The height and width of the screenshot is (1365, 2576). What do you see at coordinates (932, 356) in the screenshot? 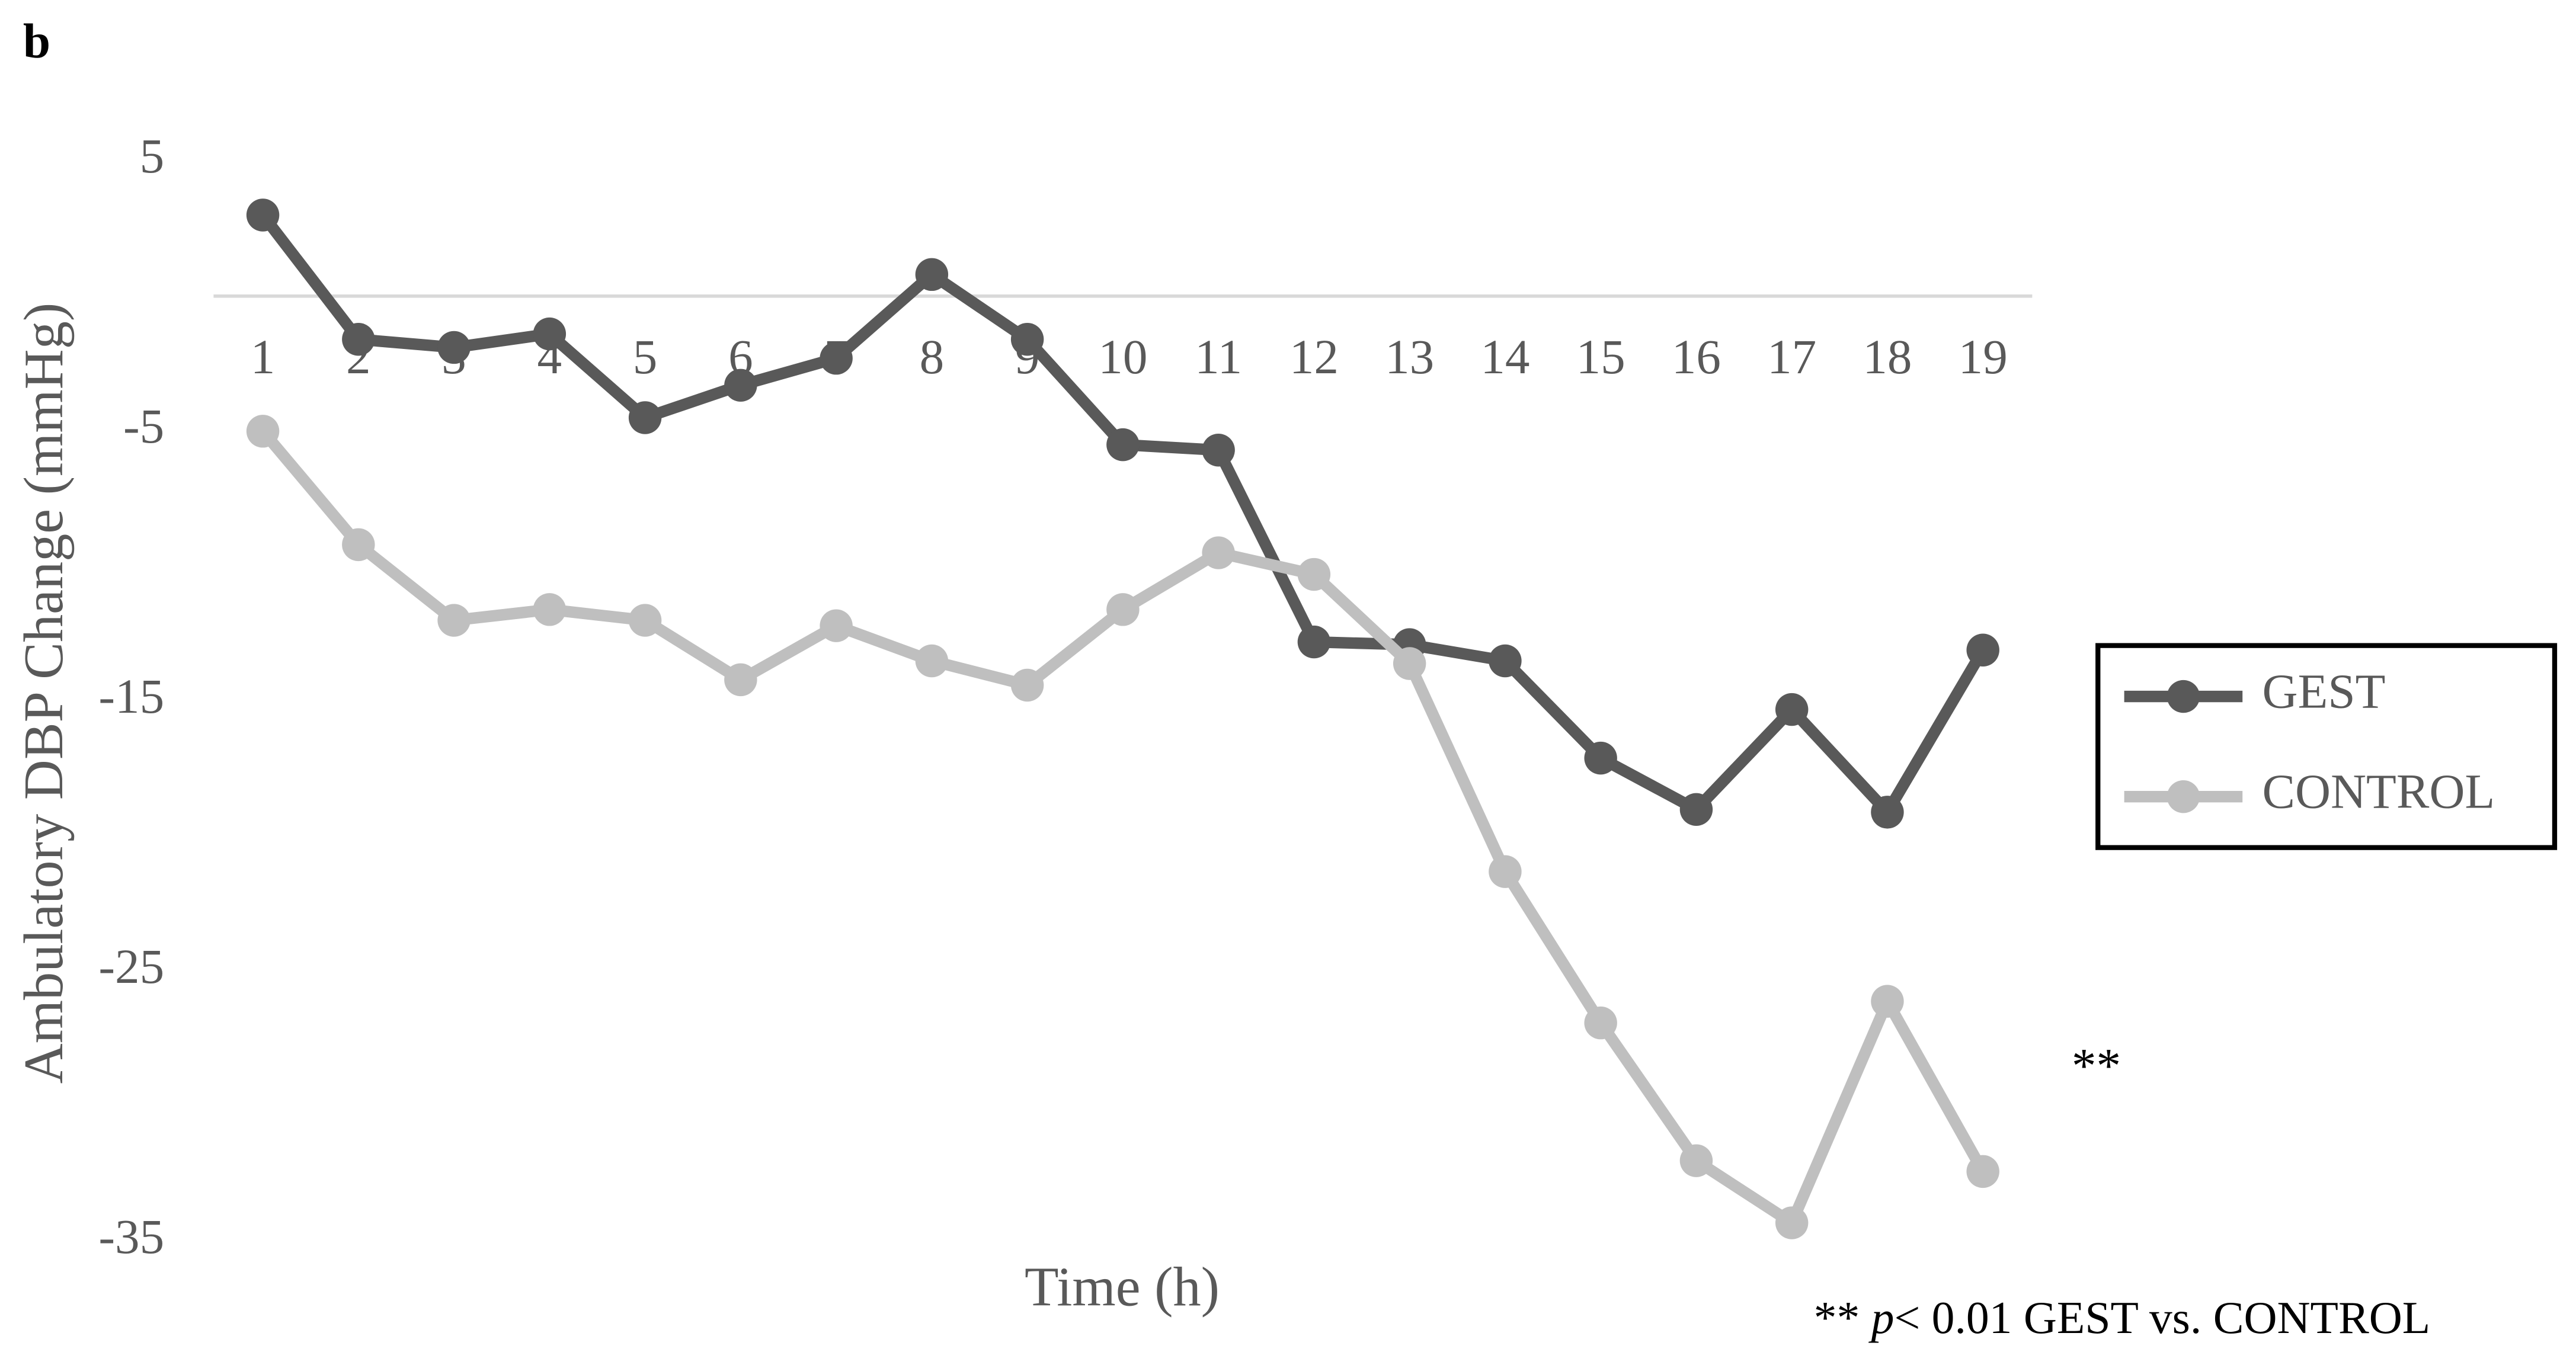
I see `x-tick-label: 8` at bounding box center [932, 356].